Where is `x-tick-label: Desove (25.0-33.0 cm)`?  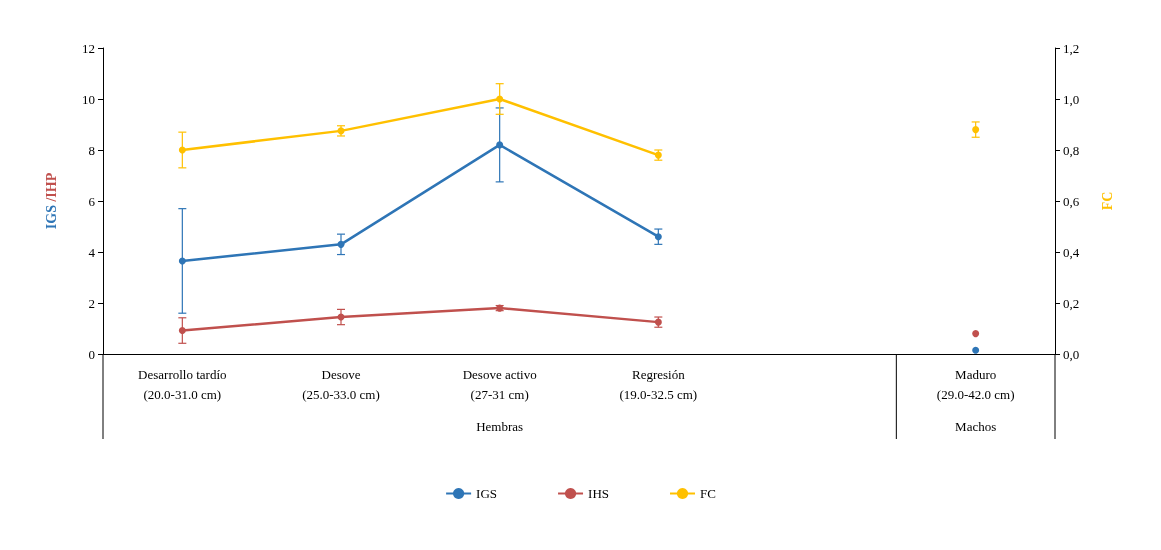
x-tick-label: Desove (25.0-33.0 cm) is located at coordinates (341, 384).